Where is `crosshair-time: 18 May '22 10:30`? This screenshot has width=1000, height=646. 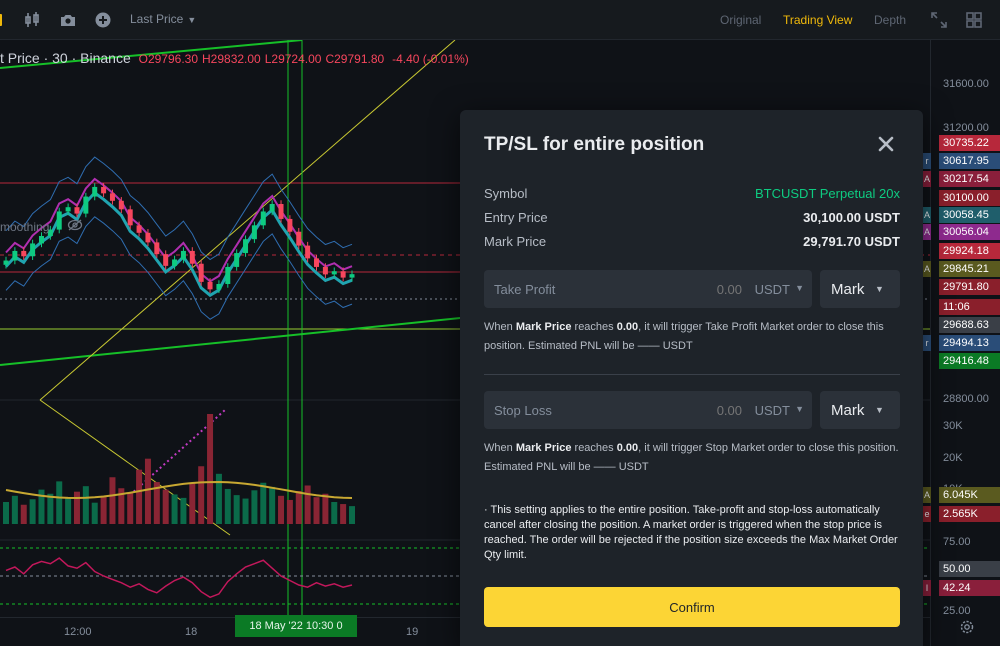
crosshair-time: 18 May '22 10:30 is located at coordinates (291, 626).